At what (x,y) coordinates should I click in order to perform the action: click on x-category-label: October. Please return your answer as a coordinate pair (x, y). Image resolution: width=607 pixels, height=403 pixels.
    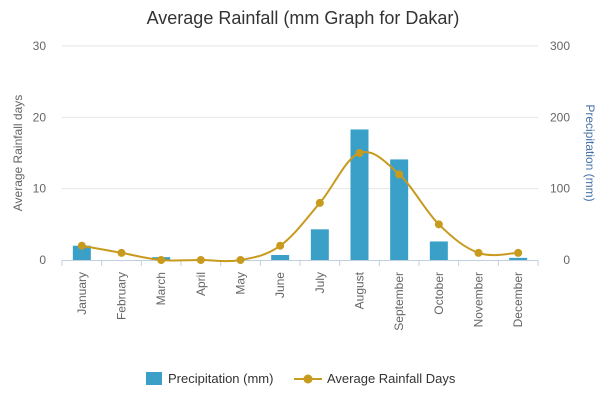
    Looking at the image, I should click on (439, 293).